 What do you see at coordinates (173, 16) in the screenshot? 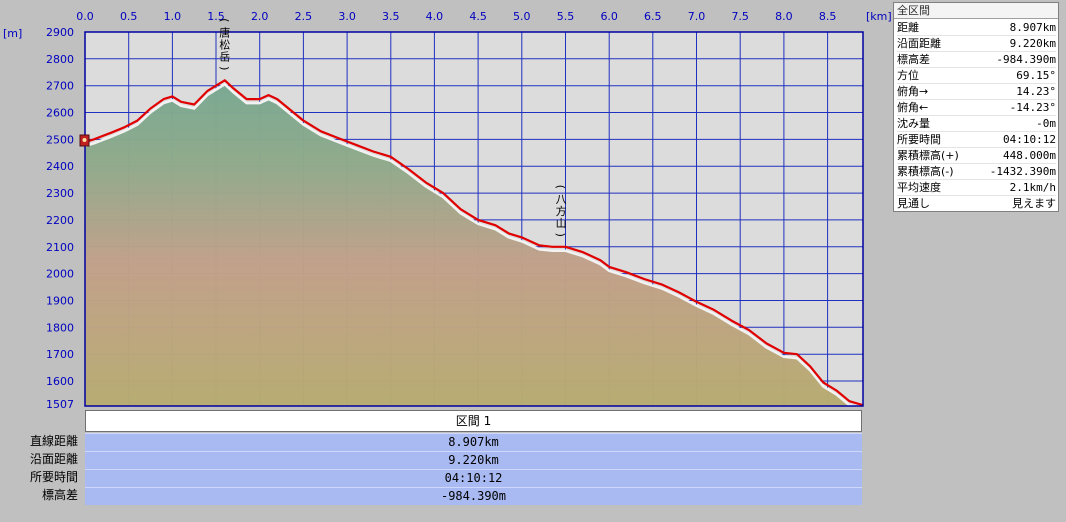
I see `x-tick-label: 1.0` at bounding box center [173, 16].